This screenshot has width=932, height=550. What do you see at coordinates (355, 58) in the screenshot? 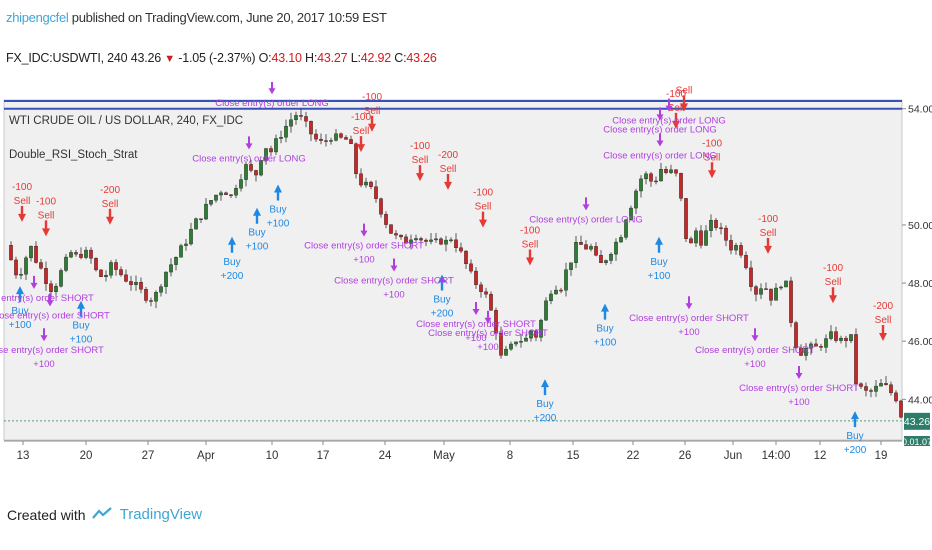
I see `low-label: L:` at bounding box center [355, 58].